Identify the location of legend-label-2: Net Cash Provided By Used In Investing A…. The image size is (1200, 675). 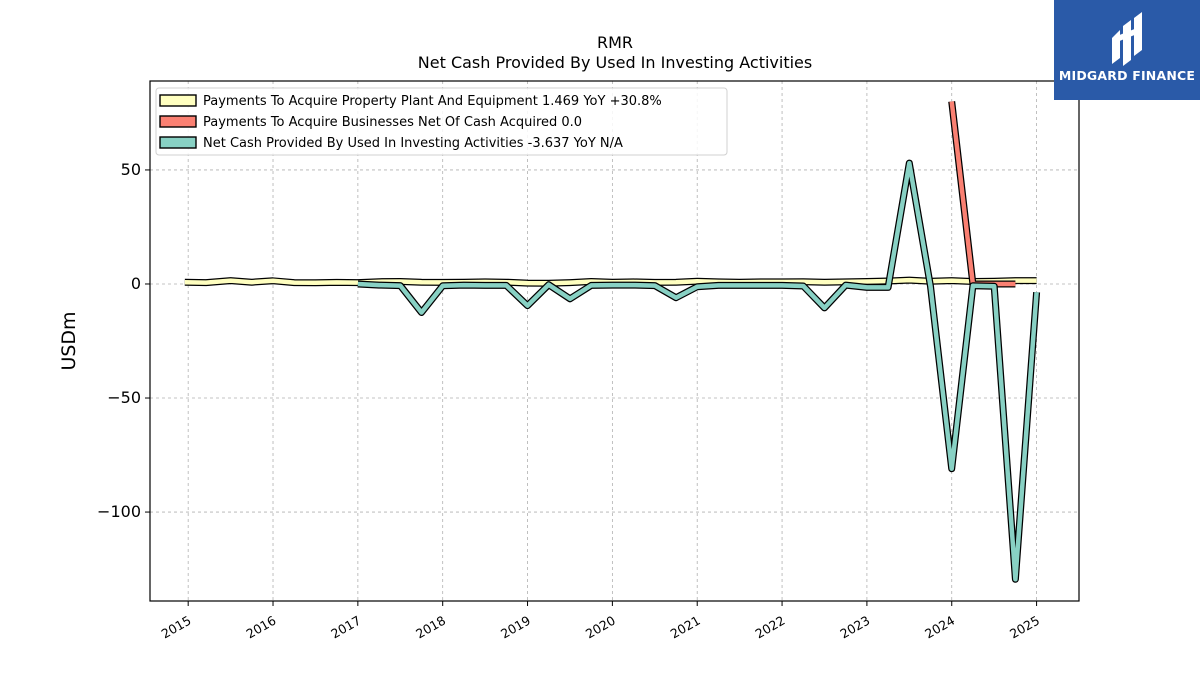
(413, 143).